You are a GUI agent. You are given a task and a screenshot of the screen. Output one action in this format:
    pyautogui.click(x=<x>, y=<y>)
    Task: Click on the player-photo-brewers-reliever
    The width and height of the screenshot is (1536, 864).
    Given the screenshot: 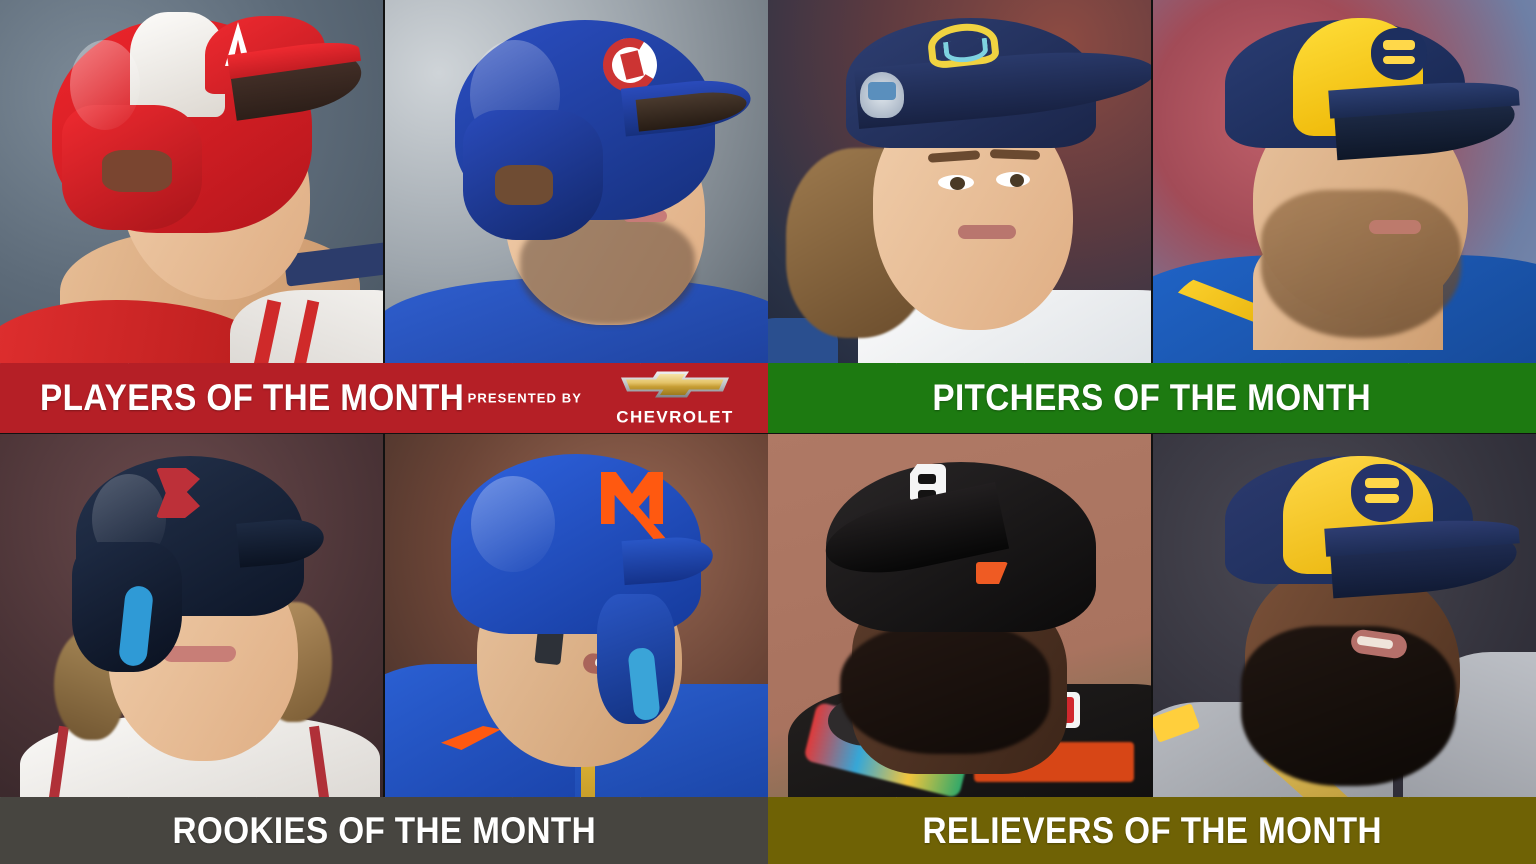 What is the action you would take?
    pyautogui.click(x=1344, y=649)
    